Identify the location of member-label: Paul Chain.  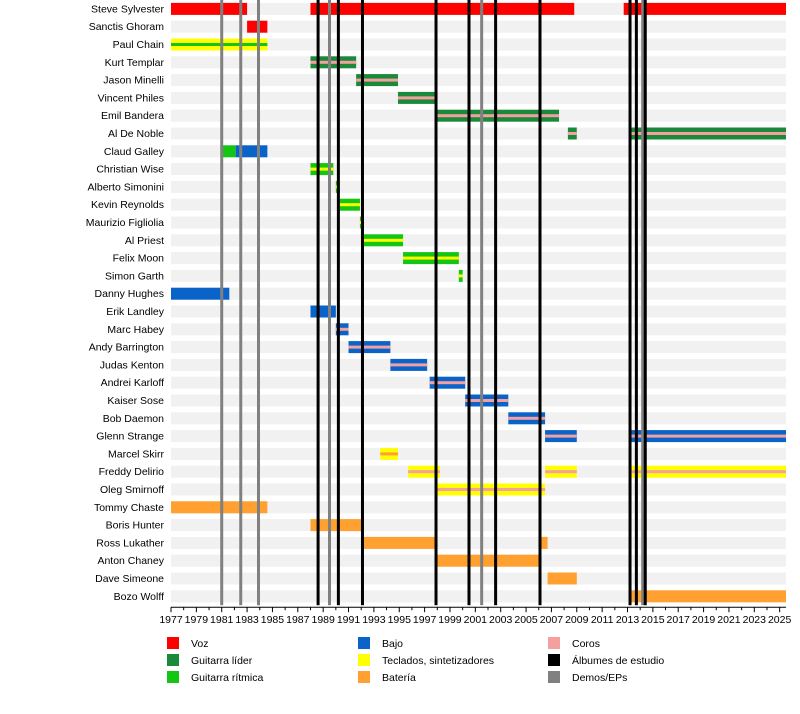
(139, 45).